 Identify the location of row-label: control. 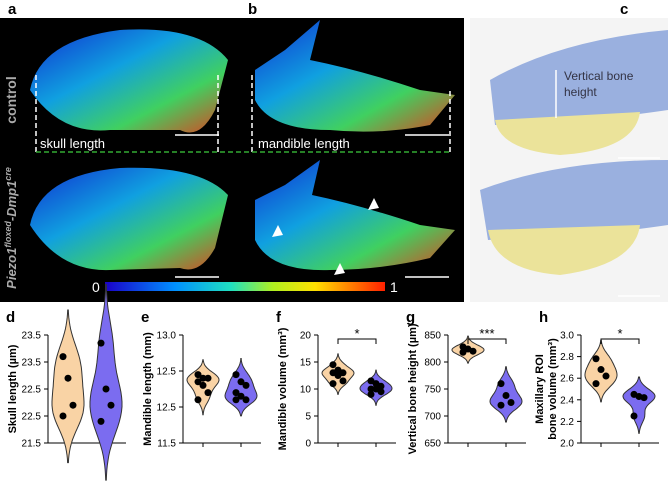
(11, 99).